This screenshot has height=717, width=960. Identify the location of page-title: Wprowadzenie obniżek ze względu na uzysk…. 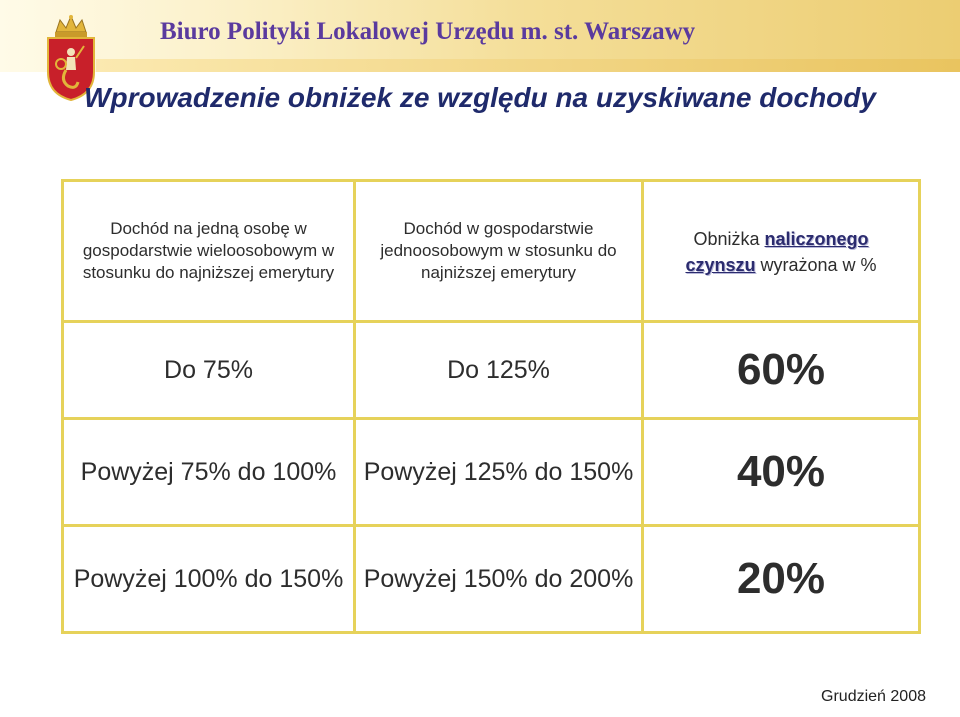
(480, 97).